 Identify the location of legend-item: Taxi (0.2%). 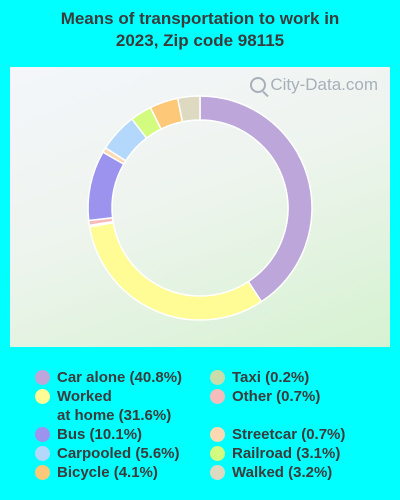
(259, 377).